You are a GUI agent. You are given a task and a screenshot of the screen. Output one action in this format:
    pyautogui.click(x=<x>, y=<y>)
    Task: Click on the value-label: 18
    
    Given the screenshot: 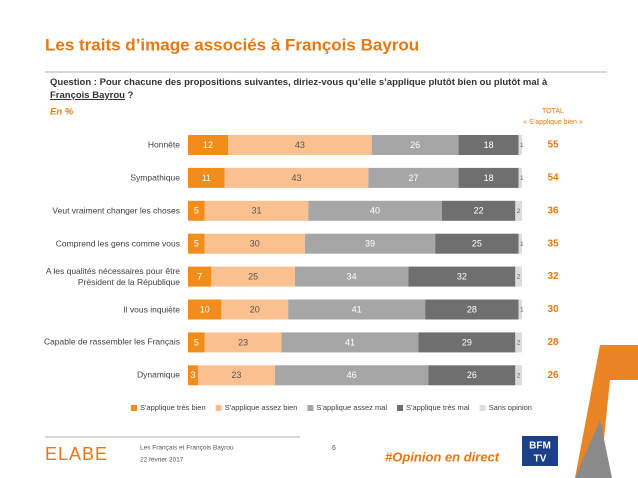 What is the action you would take?
    pyautogui.click(x=489, y=178)
    